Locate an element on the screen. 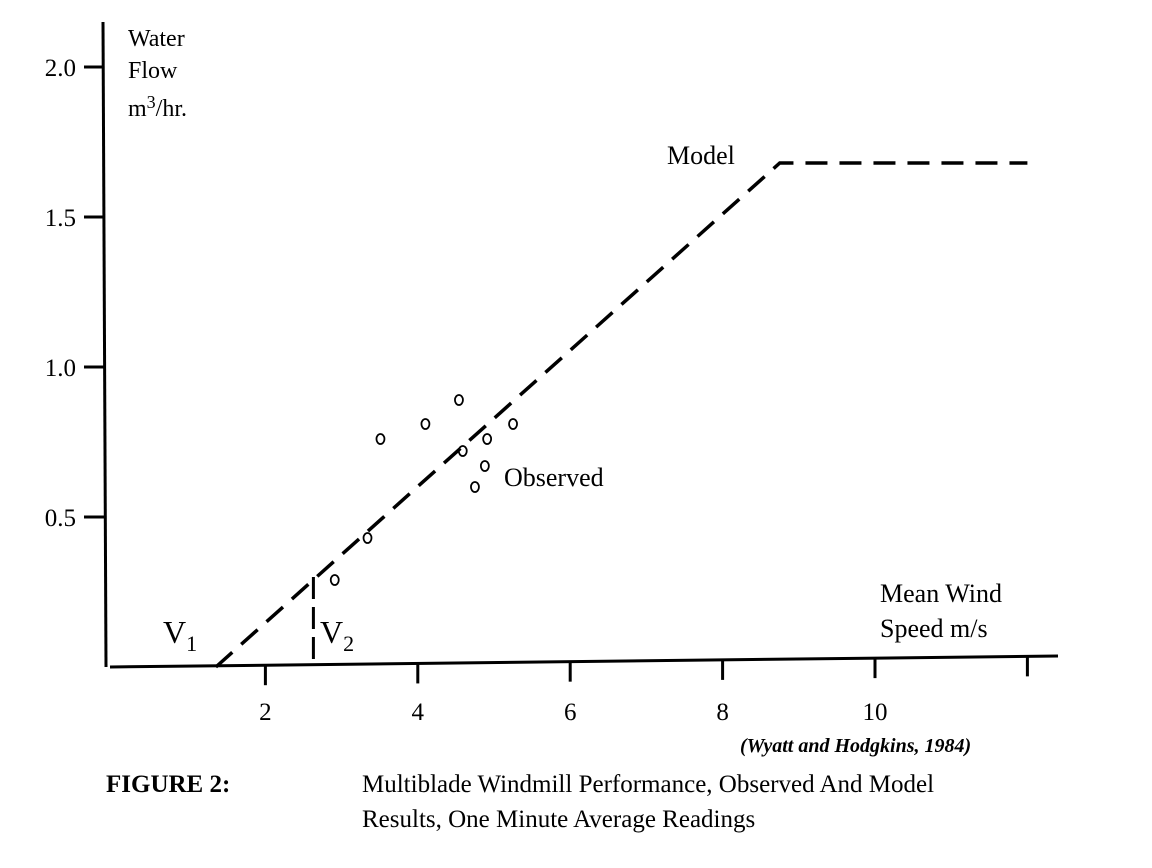  model-label: Model is located at coordinates (701, 155).